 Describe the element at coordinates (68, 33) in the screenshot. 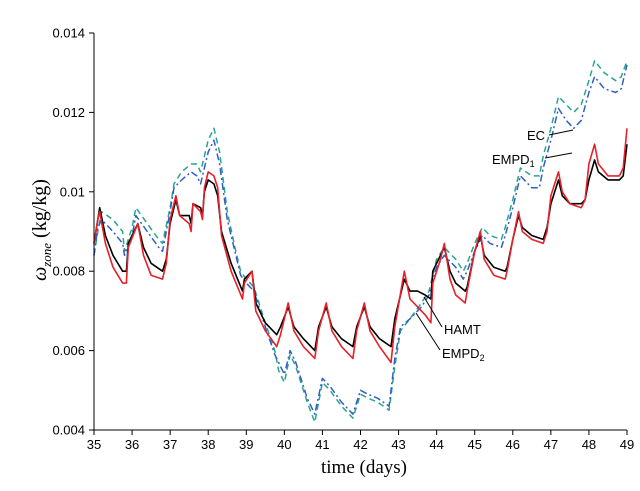

I see `y-tick-label: 0.014` at that location.